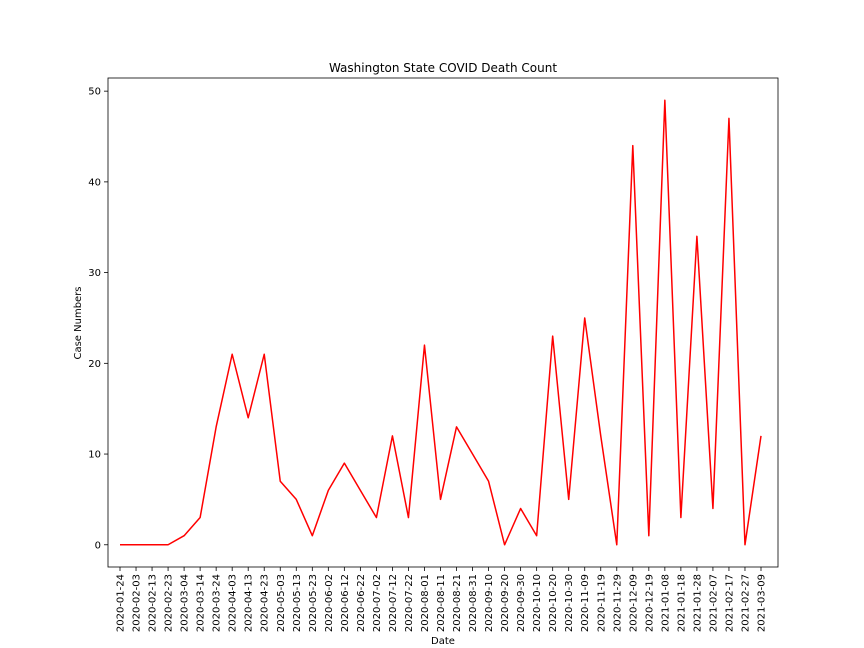 The image size is (864, 648). I want to click on y-tick-label: 40, so click(94, 182).